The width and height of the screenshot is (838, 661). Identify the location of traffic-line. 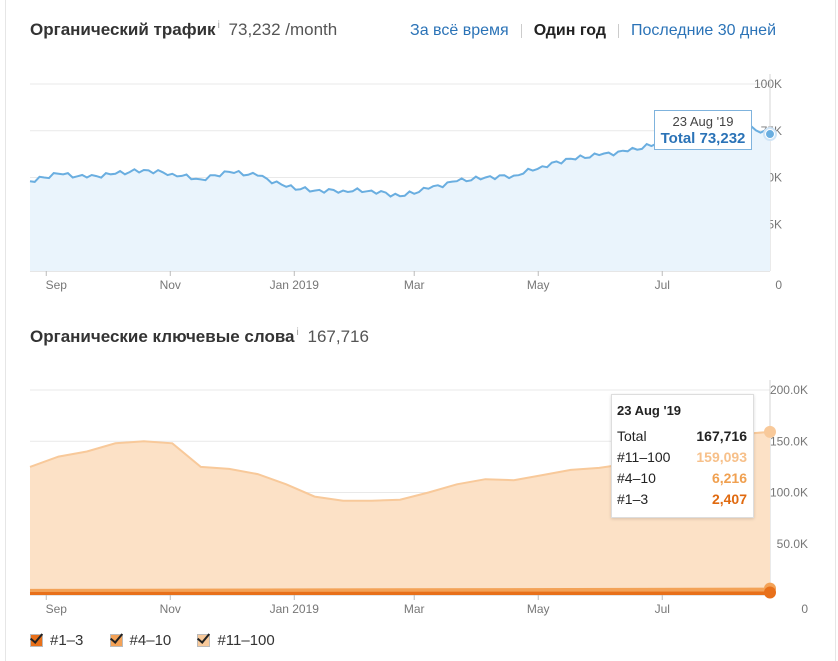
(400, 160).